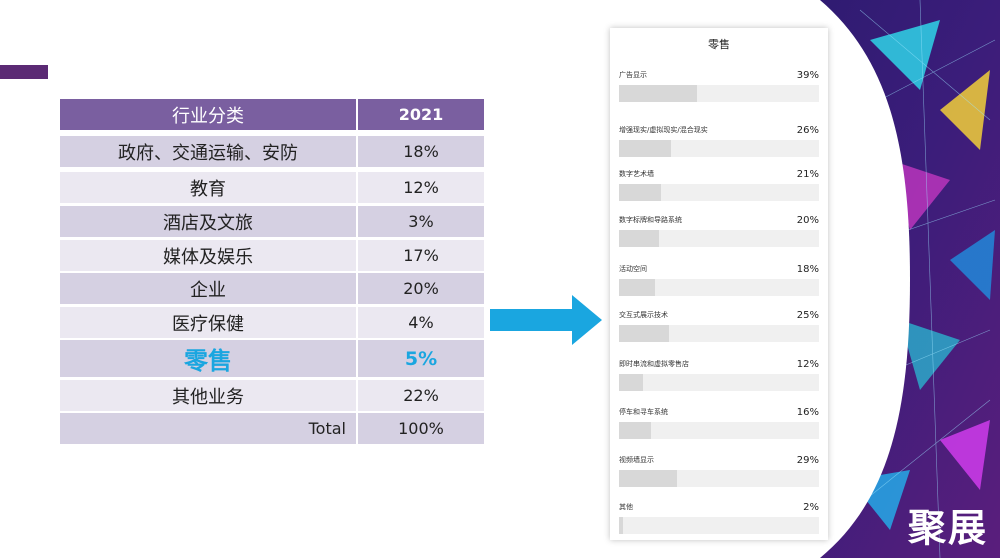 The height and width of the screenshot is (558, 1000). Describe the element at coordinates (633, 269) in the screenshot. I see `survey-item-label: 活动空间` at that location.